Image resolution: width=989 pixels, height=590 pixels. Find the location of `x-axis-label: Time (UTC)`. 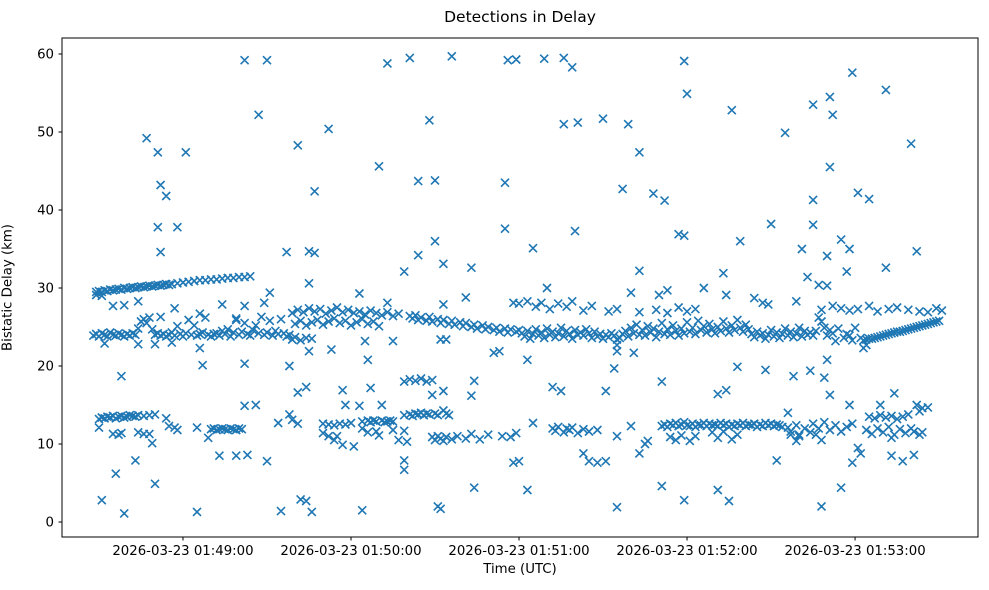

x-axis-label: Time (UTC) is located at coordinates (520, 569).